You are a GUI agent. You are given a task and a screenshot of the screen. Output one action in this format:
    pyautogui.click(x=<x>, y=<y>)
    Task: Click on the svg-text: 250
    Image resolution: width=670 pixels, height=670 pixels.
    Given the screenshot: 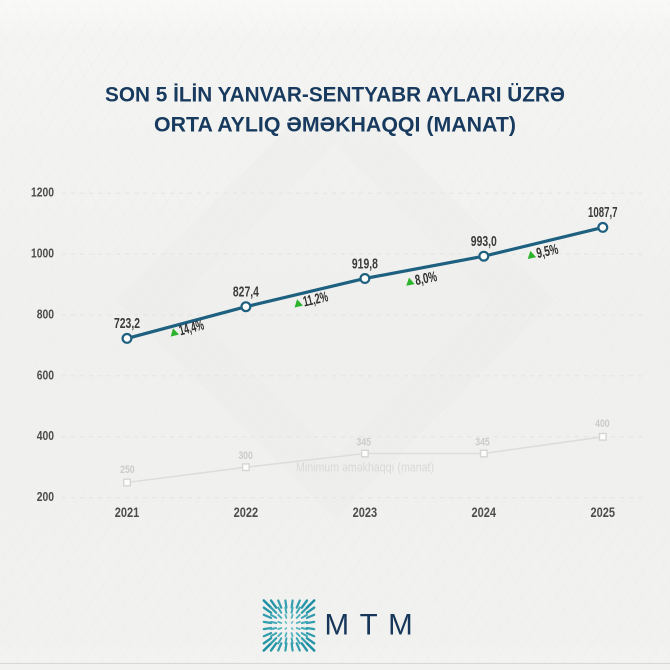 What is the action you would take?
    pyautogui.click(x=127, y=470)
    